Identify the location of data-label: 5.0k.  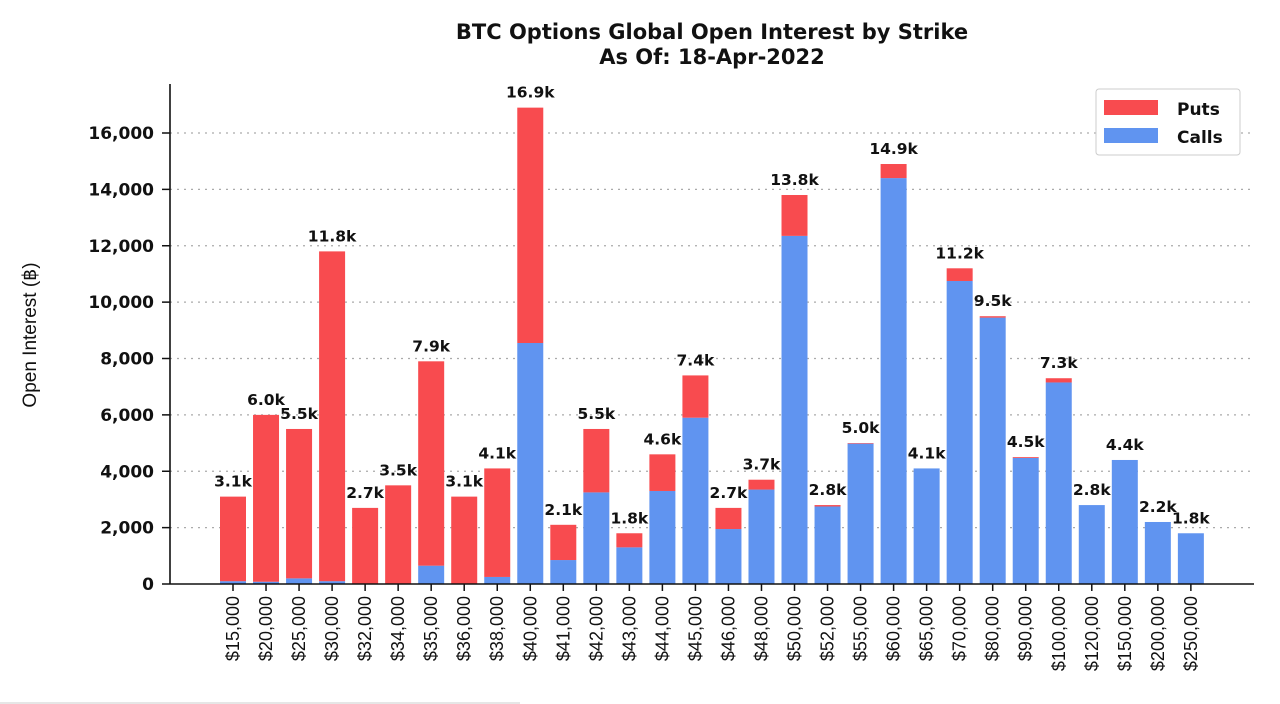
(861, 428).